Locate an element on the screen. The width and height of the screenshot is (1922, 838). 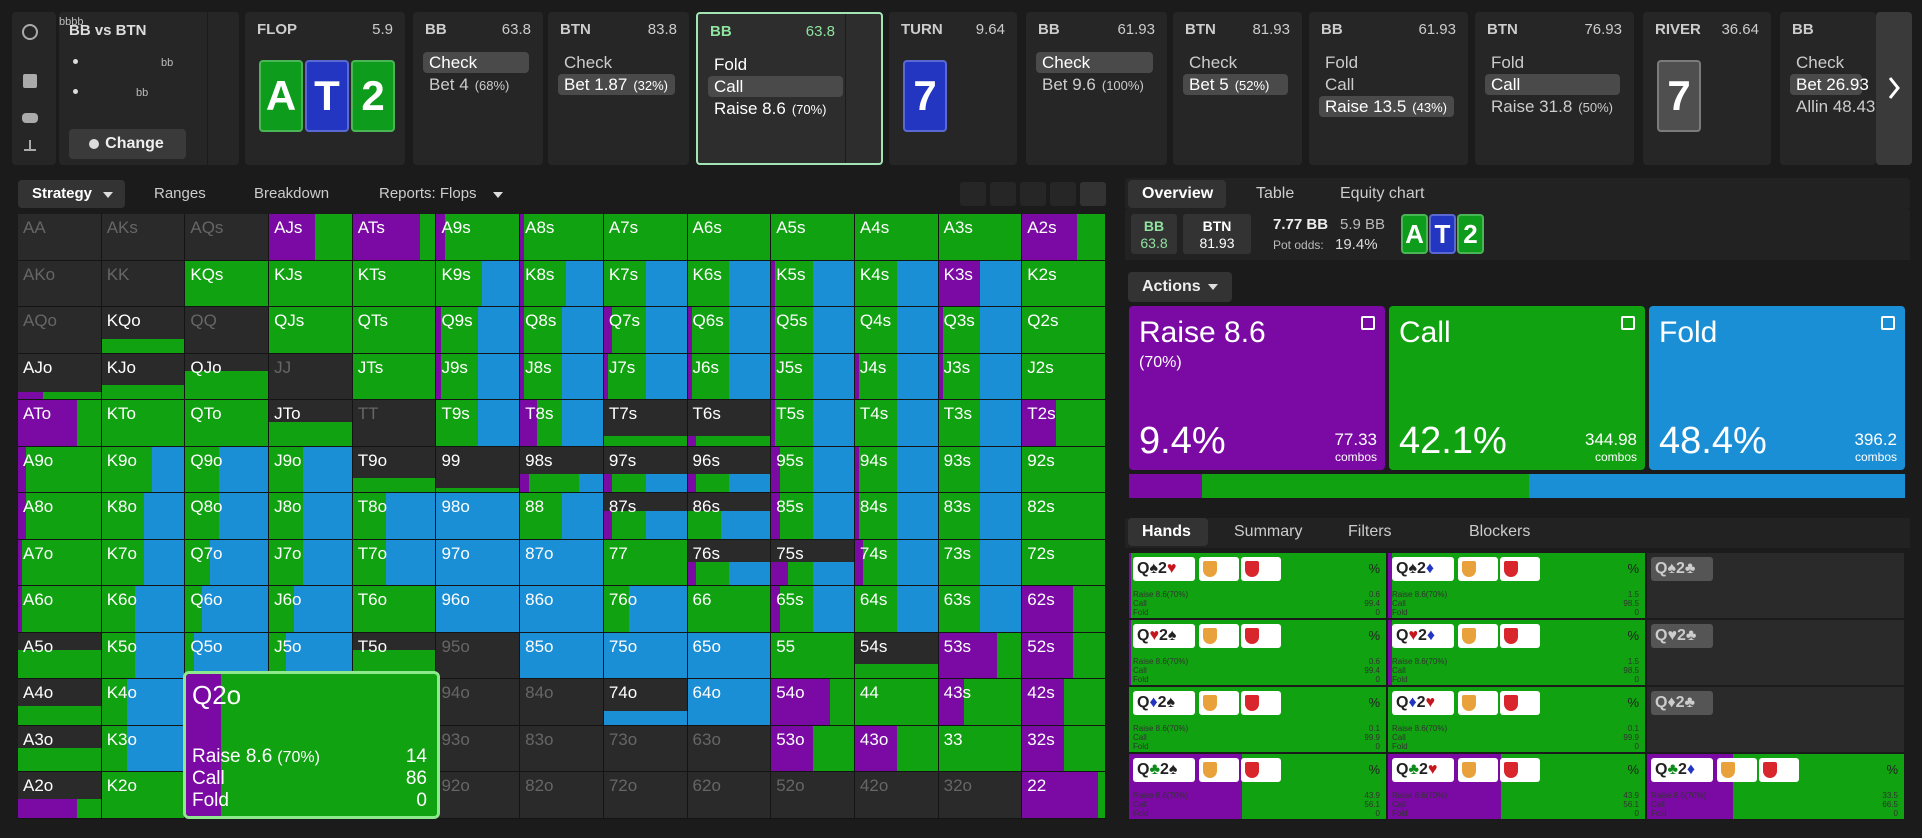
hand-cell: T7o is located at coordinates (394, 563).